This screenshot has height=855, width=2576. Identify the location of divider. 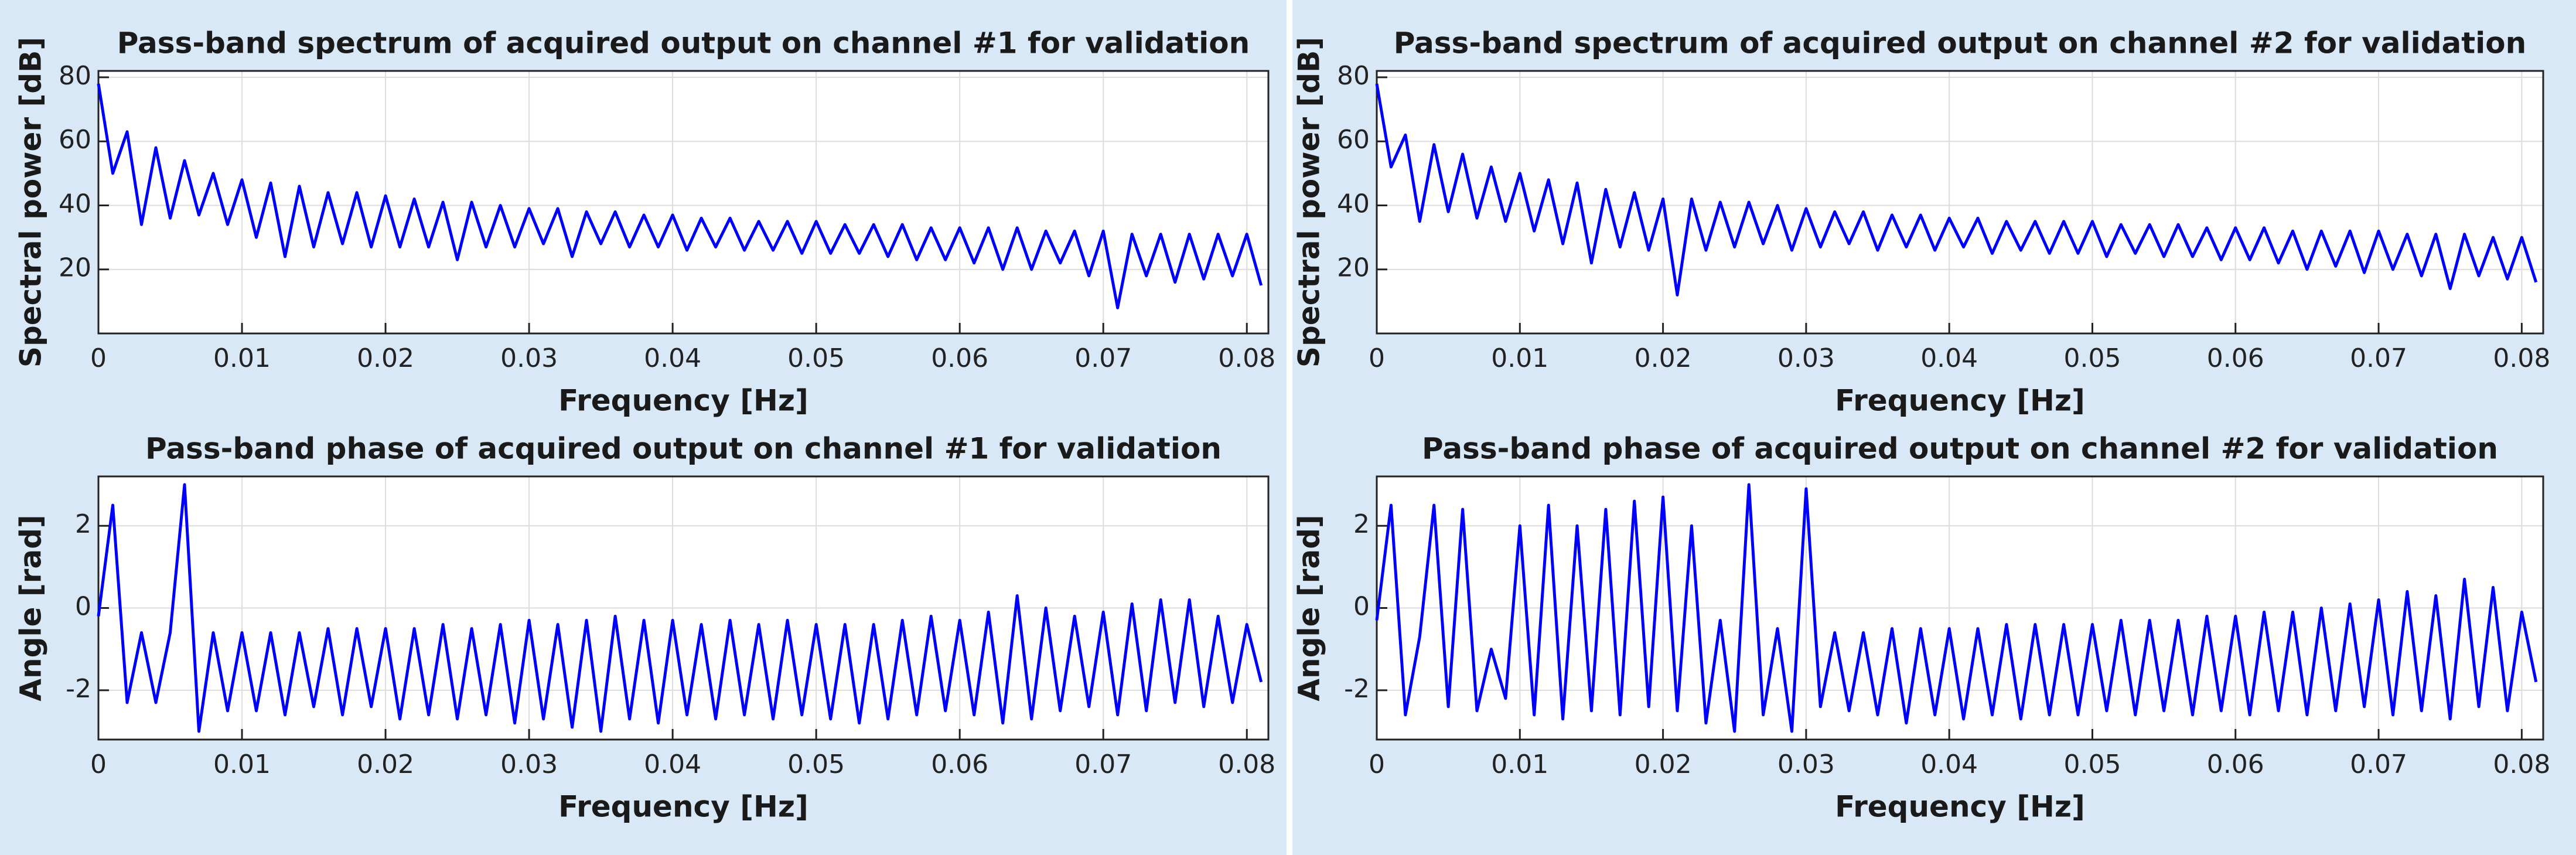
(1289, 427).